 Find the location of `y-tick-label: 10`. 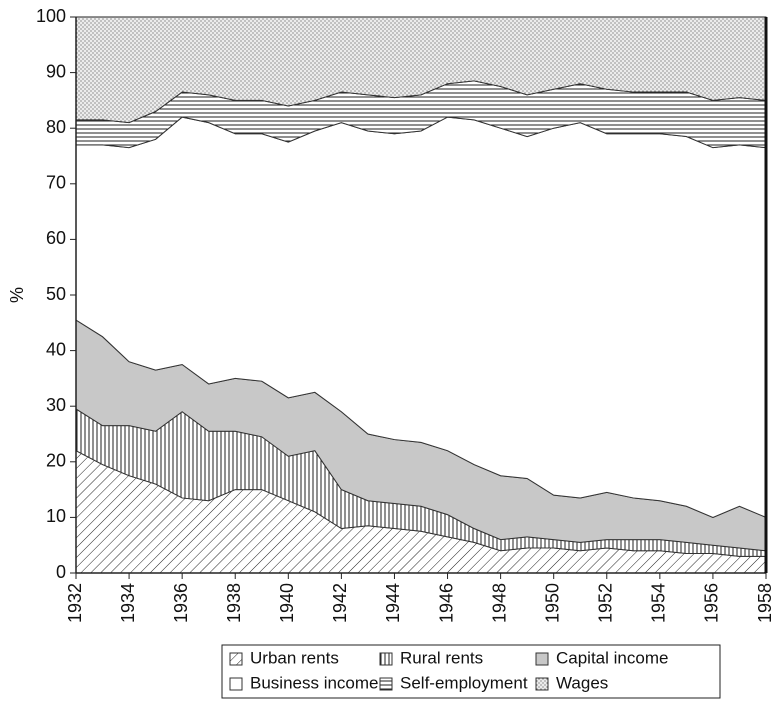

y-tick-label: 10 is located at coordinates (56, 516).